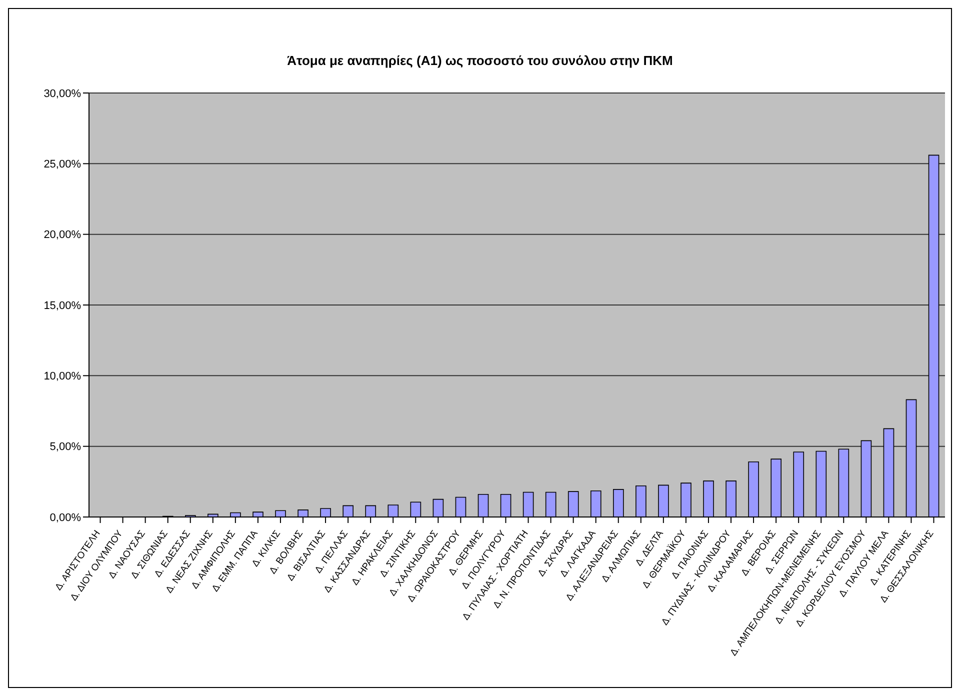  I want to click on y-tick-label: 0,00%, so click(66, 518).